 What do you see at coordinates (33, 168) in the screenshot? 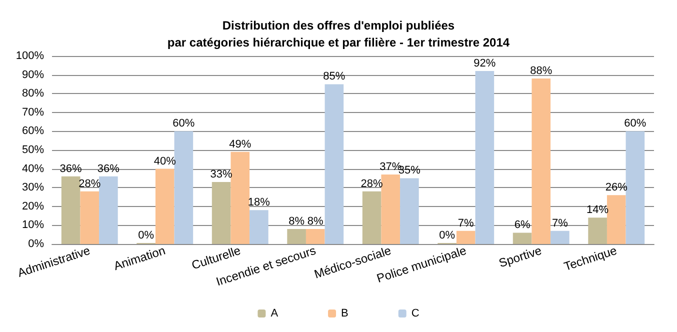
I see `y-tick-label: 40%` at bounding box center [33, 168].